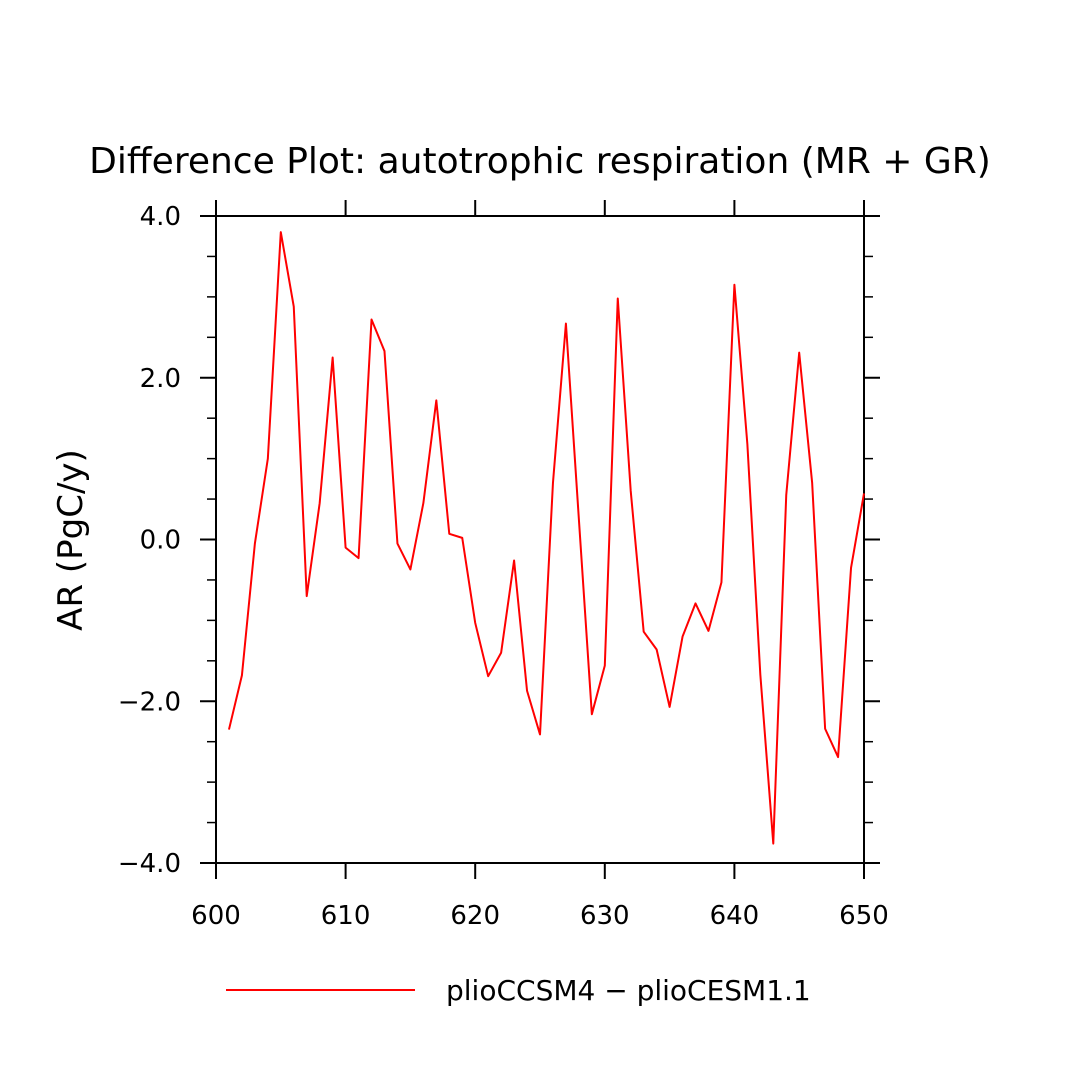 The image size is (1080, 1080). What do you see at coordinates (475, 916) in the screenshot?
I see `x-tick-label: 620` at bounding box center [475, 916].